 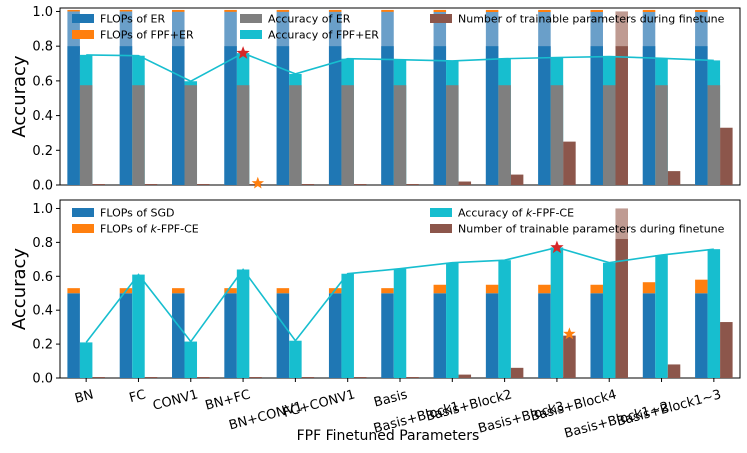 What do you see at coordinates (441, 18) in the screenshot?
I see `legend-trainable-params-swatch` at bounding box center [441, 18].